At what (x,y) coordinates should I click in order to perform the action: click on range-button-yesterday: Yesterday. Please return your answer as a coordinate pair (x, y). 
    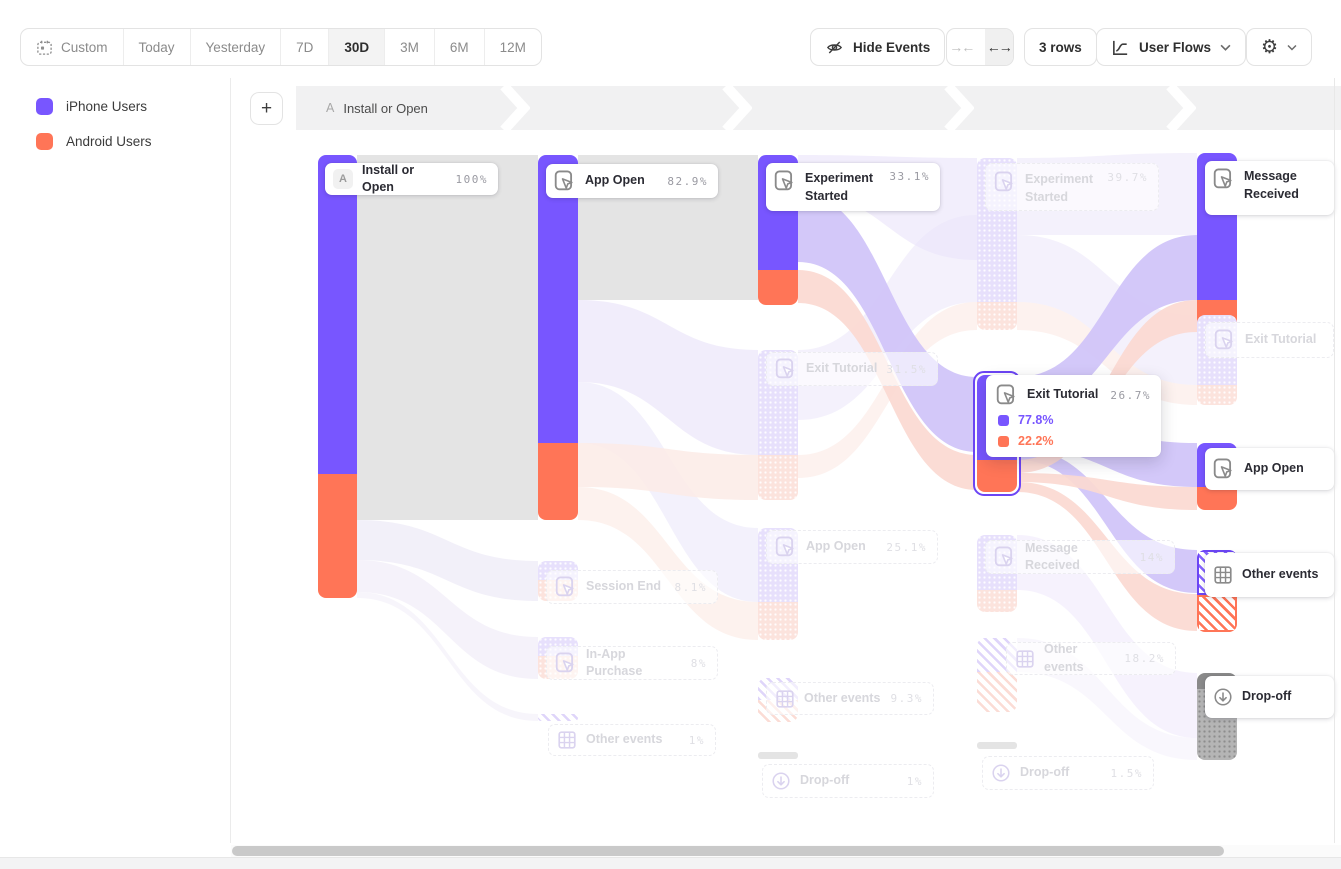
    Looking at the image, I should click on (236, 47).